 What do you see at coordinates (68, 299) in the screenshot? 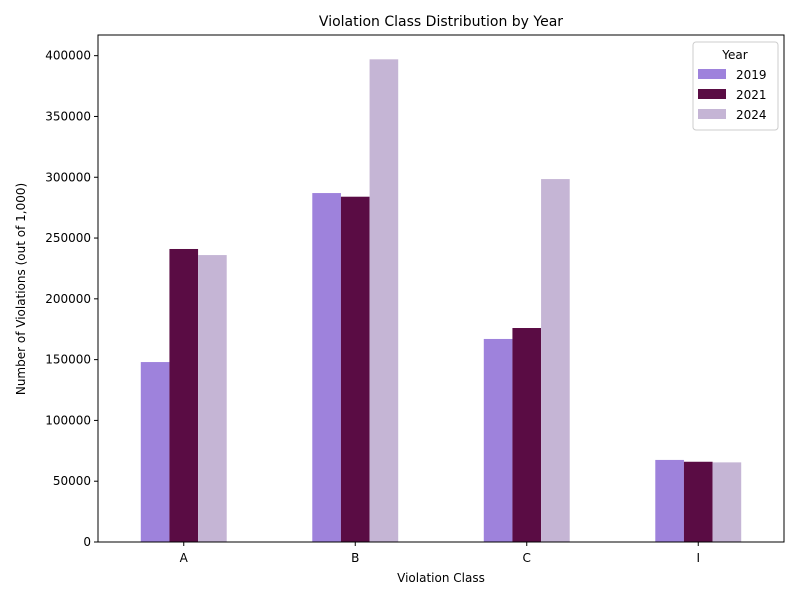
I see `y-tick-label: 200000` at bounding box center [68, 299].